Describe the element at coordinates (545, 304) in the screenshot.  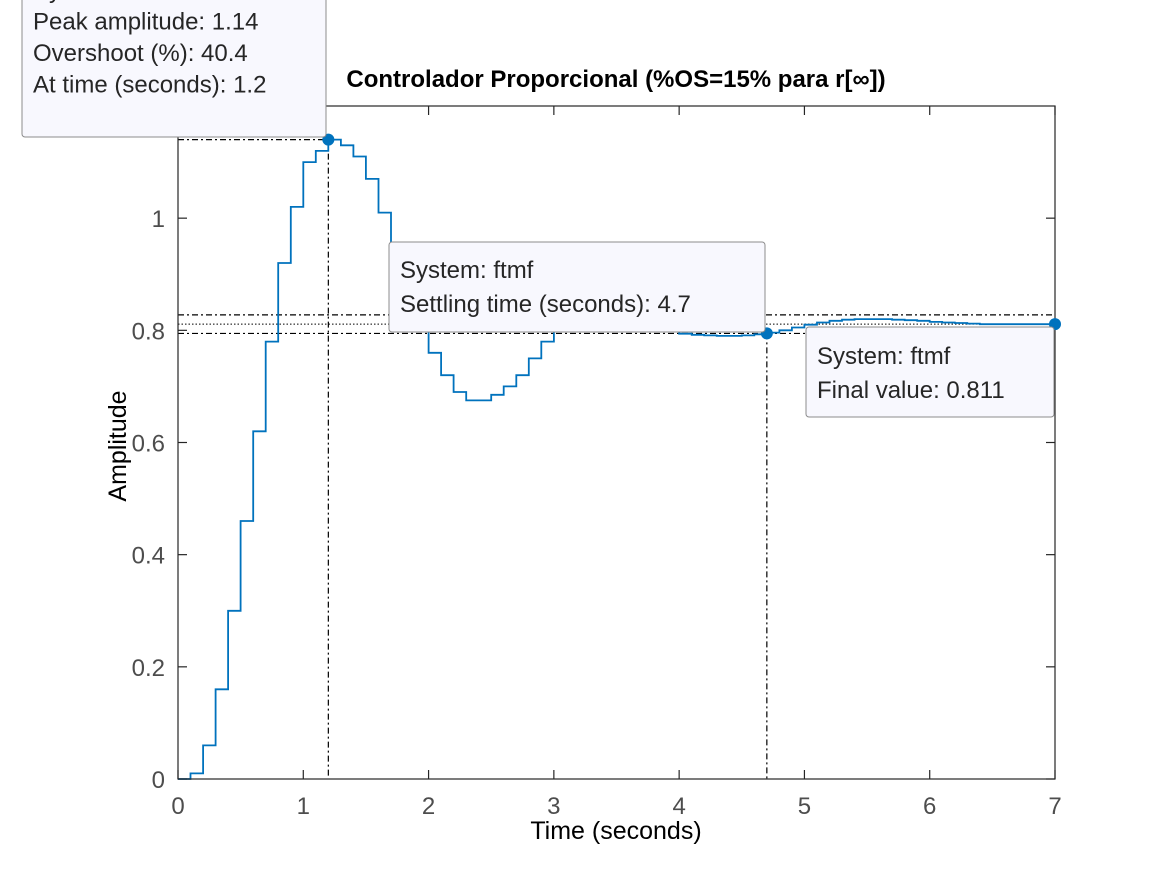
I see `datatip-text: Settling time (seconds): 4.7` at that location.